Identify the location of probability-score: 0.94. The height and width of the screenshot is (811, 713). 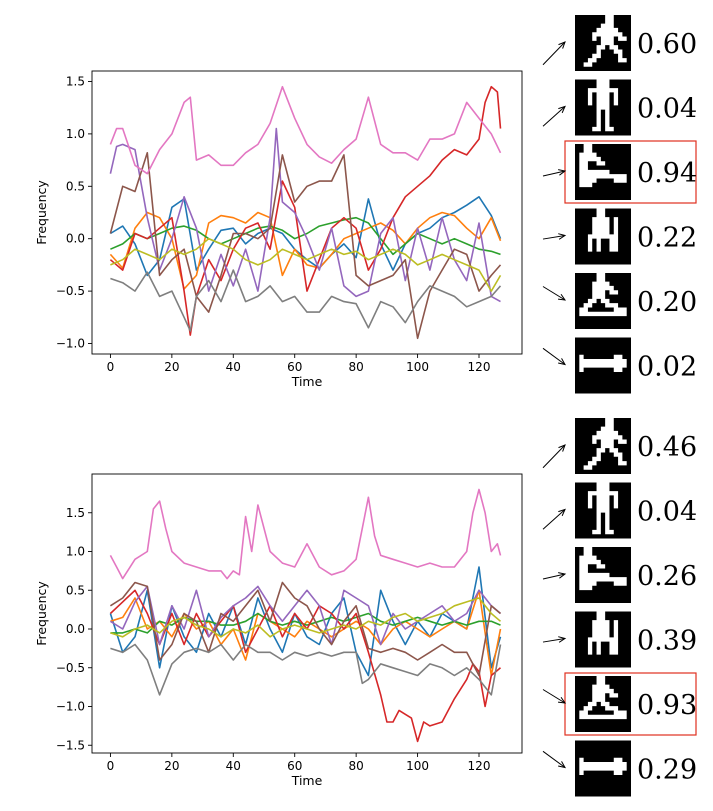
(667, 173).